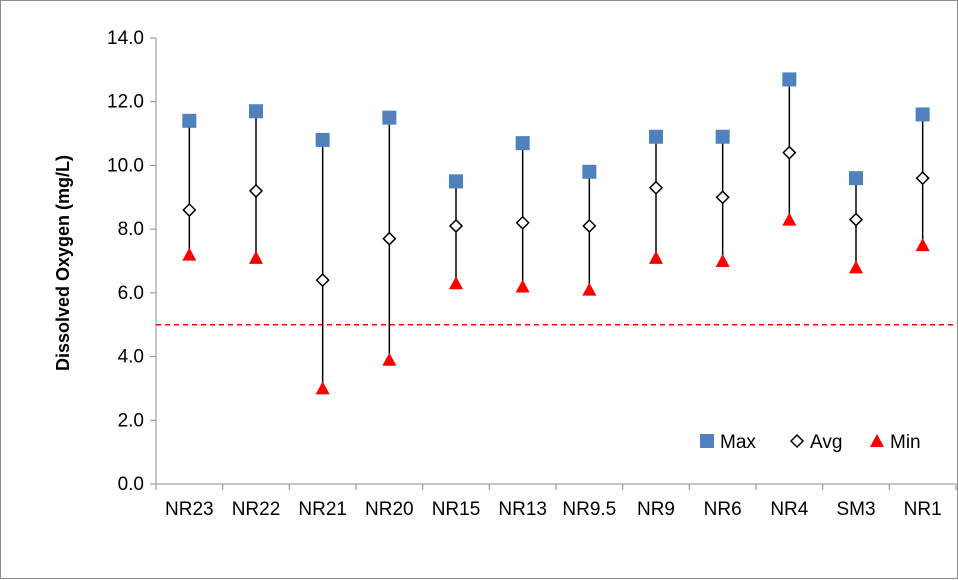 The height and width of the screenshot is (580, 958). I want to click on y-tick-label: 12.0, so click(125, 102).